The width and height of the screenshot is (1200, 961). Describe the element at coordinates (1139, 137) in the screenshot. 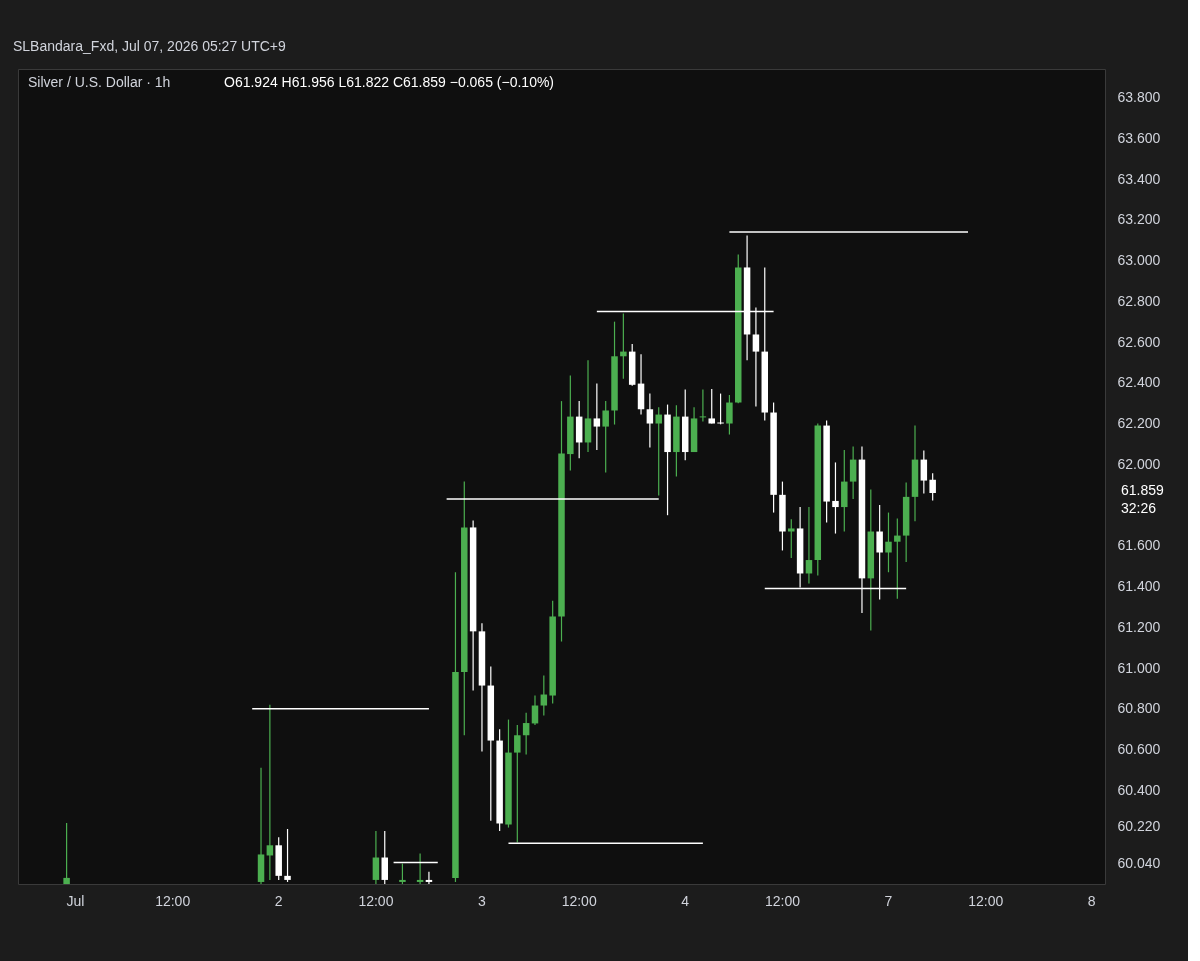

I see `y-tick-label: 63.600` at that location.